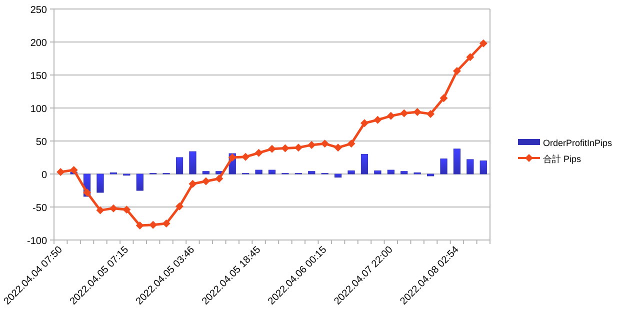 Image resolution: width=621 pixels, height=314 pixels. I want to click on y-tick-label: 50, so click(42, 142).